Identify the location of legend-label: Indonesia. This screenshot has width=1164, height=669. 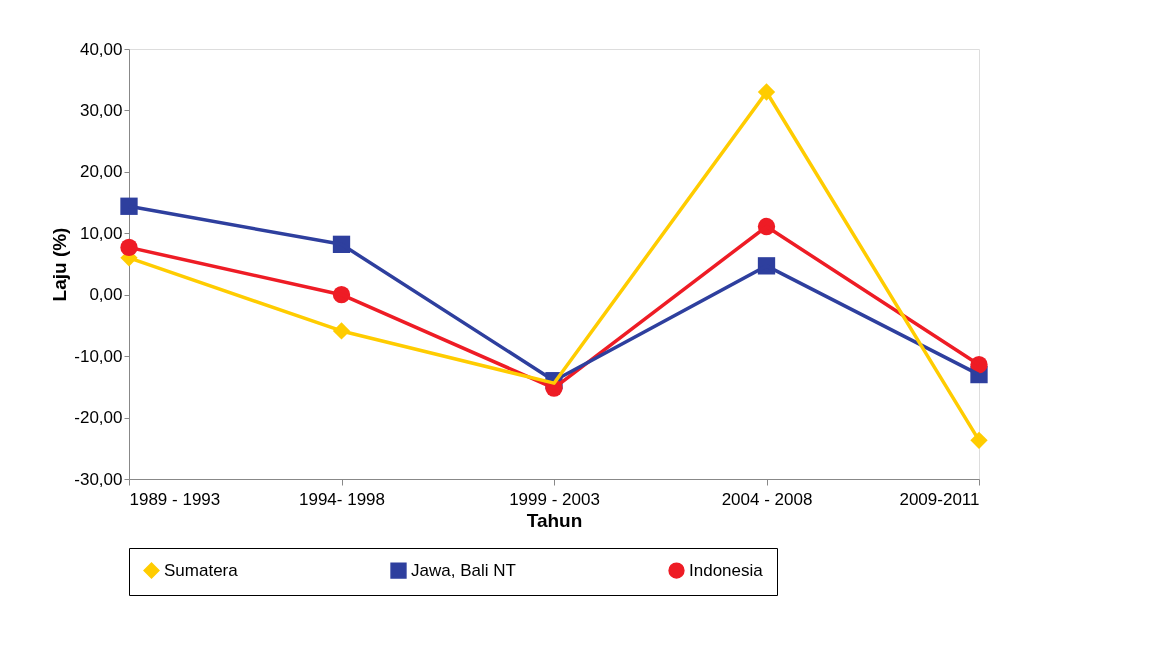
(726, 570).